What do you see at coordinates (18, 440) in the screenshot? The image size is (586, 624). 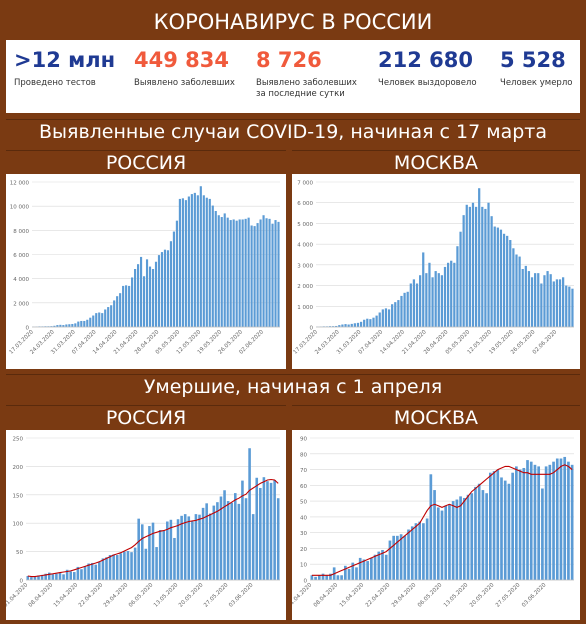 I see `y-tick-label: 250` at bounding box center [18, 440].